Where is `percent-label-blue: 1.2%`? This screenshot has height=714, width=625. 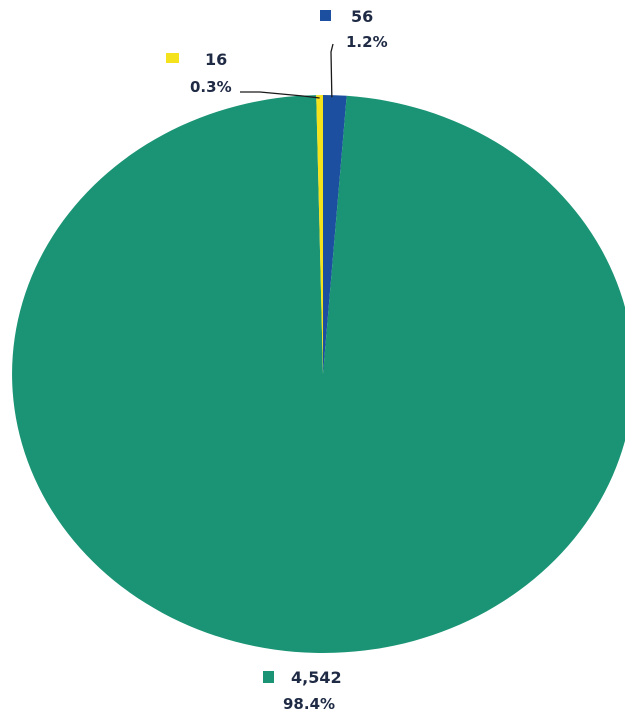 percent-label-blue: 1.2% is located at coordinates (367, 42).